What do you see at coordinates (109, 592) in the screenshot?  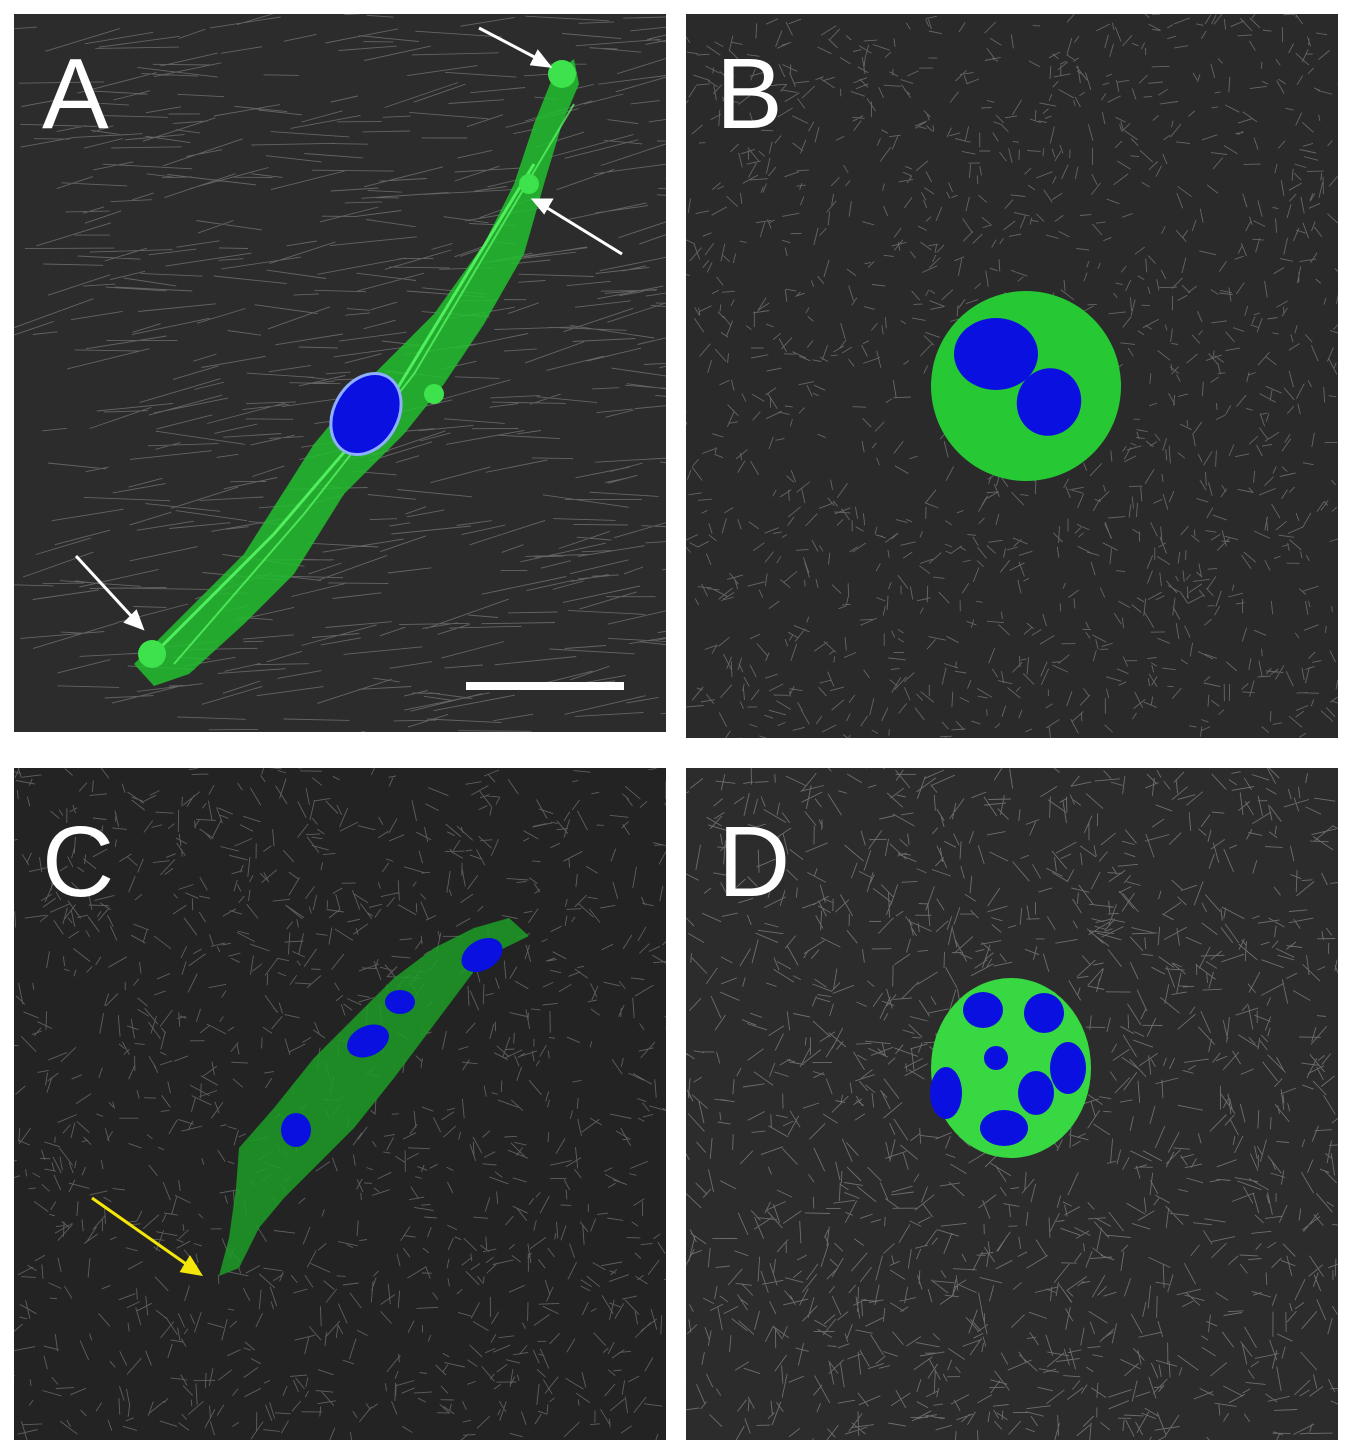 I see `arrow-bottom-left` at bounding box center [109, 592].